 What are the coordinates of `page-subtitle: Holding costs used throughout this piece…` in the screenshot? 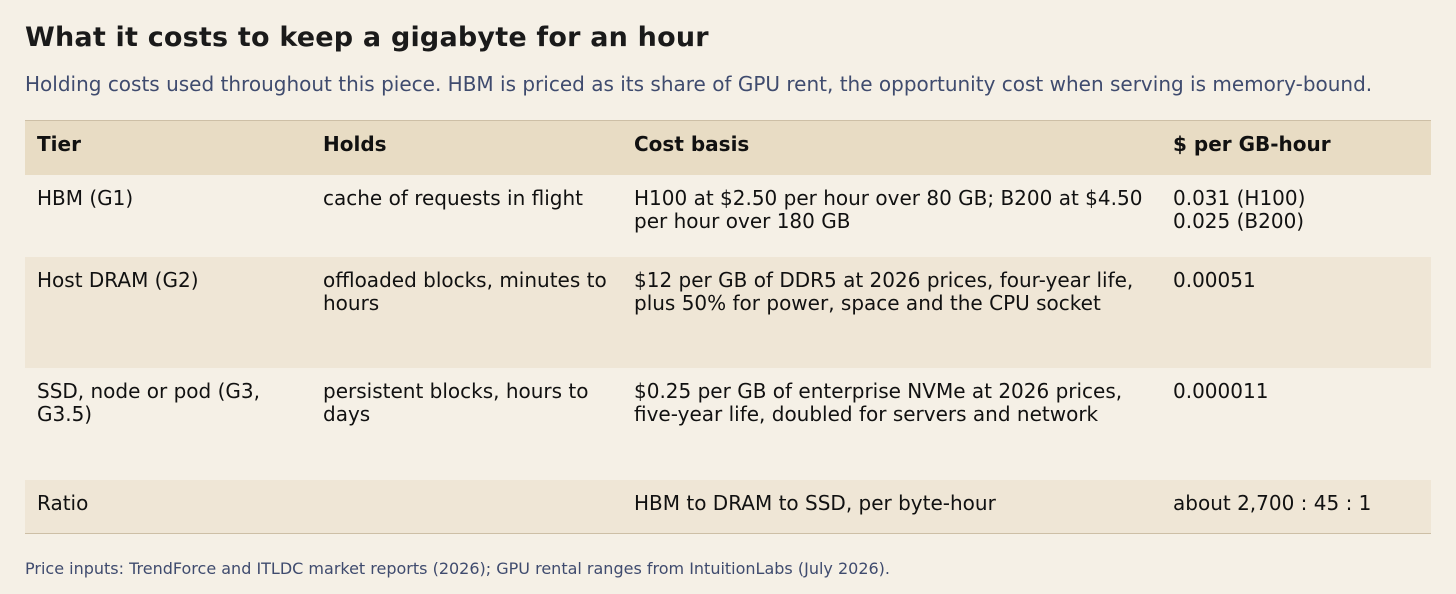 It's located at (699, 84).